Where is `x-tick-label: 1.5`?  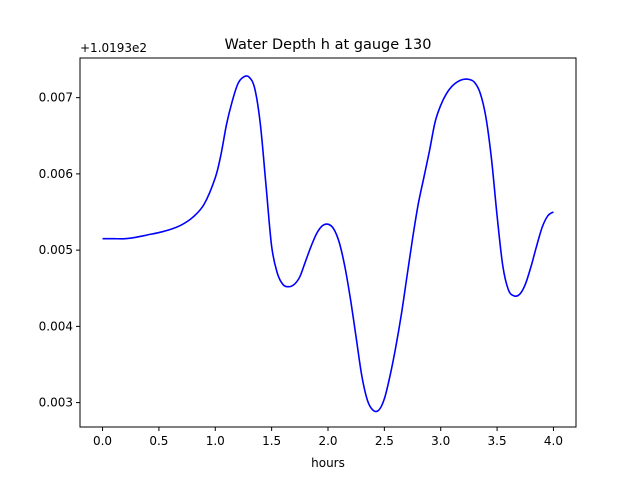
x-tick-label: 1.5 is located at coordinates (271, 441).